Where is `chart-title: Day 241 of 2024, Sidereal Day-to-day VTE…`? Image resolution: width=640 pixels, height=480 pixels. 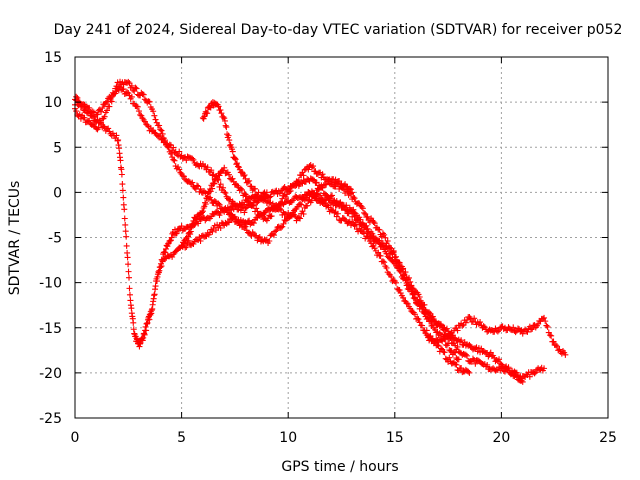
chart-title: Day 241 of 2024, Sidereal Day-to-day VTE… is located at coordinates (338, 30).